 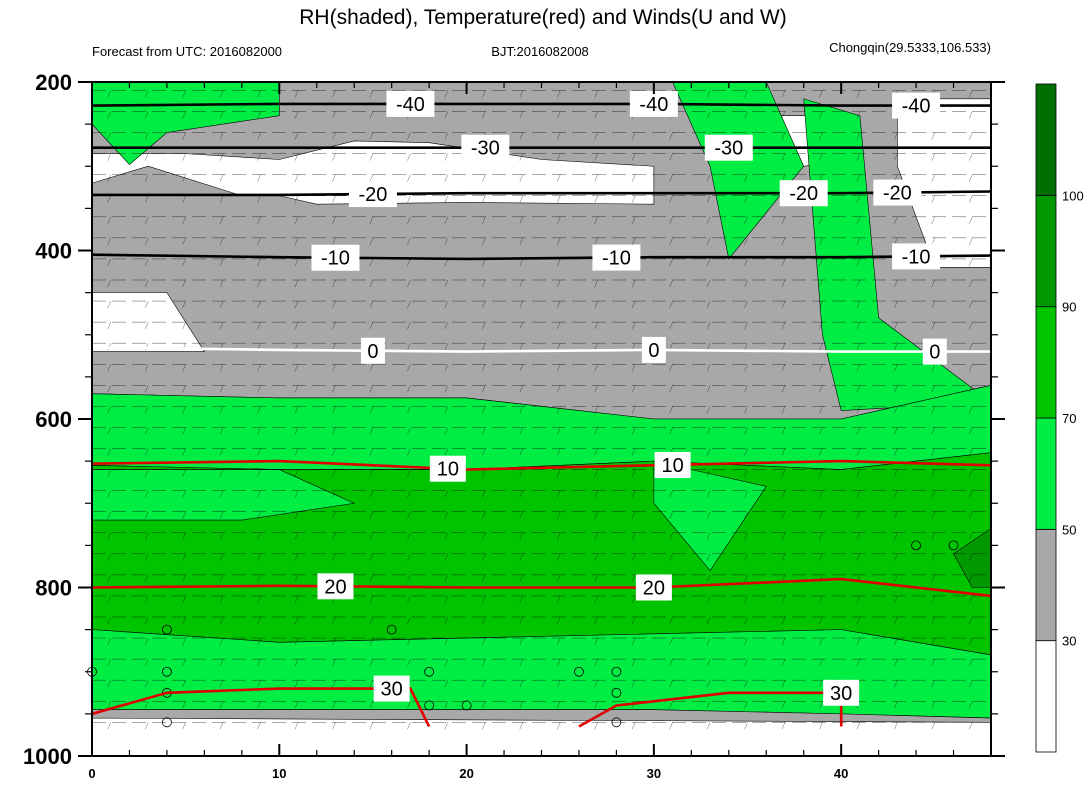 What do you see at coordinates (53, 419) in the screenshot?
I see `y-tick-label: 600` at bounding box center [53, 419].